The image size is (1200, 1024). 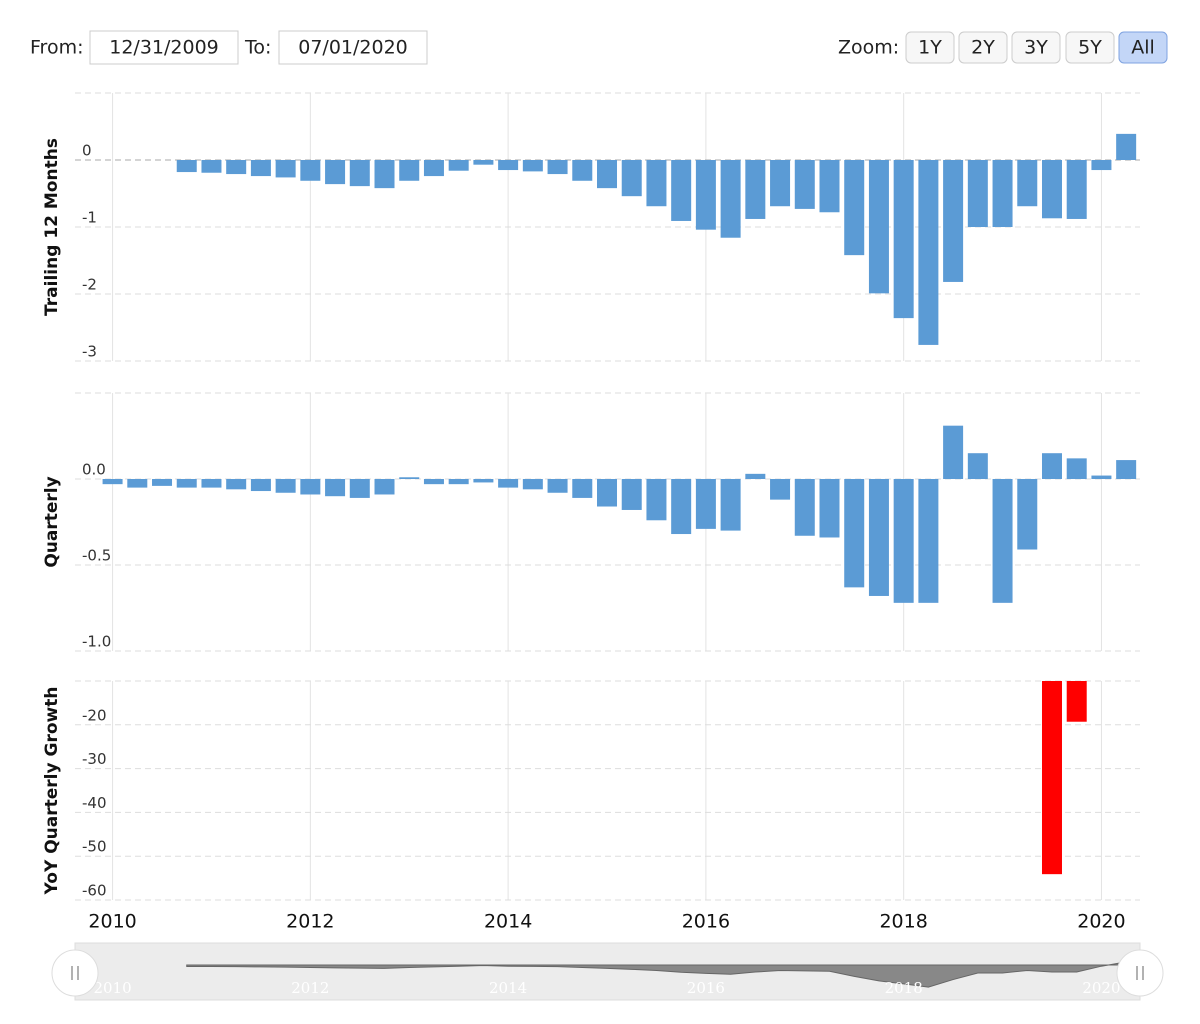 What do you see at coordinates (94, 891) in the screenshot?
I see `y-tick-label: -60` at bounding box center [94, 891].